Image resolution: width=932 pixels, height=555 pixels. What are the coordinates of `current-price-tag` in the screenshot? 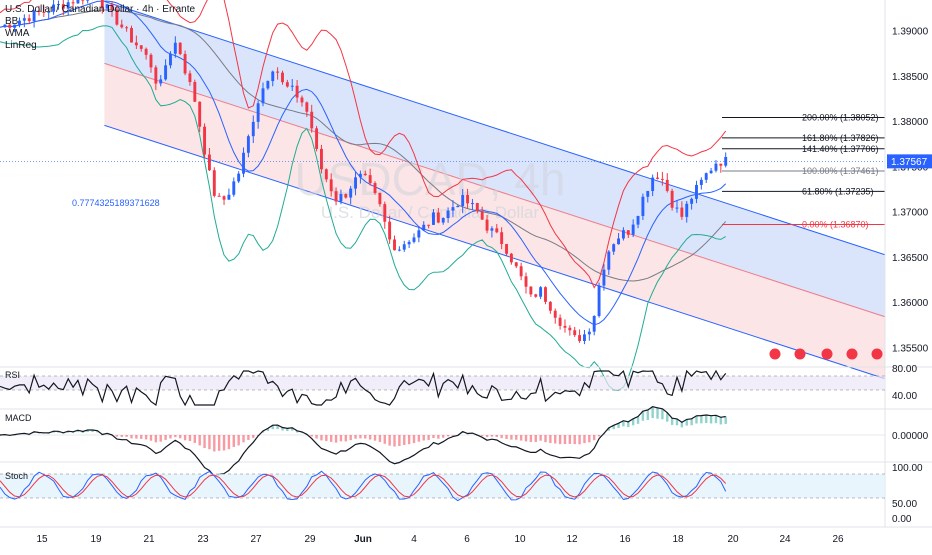 It's located at (909, 161).